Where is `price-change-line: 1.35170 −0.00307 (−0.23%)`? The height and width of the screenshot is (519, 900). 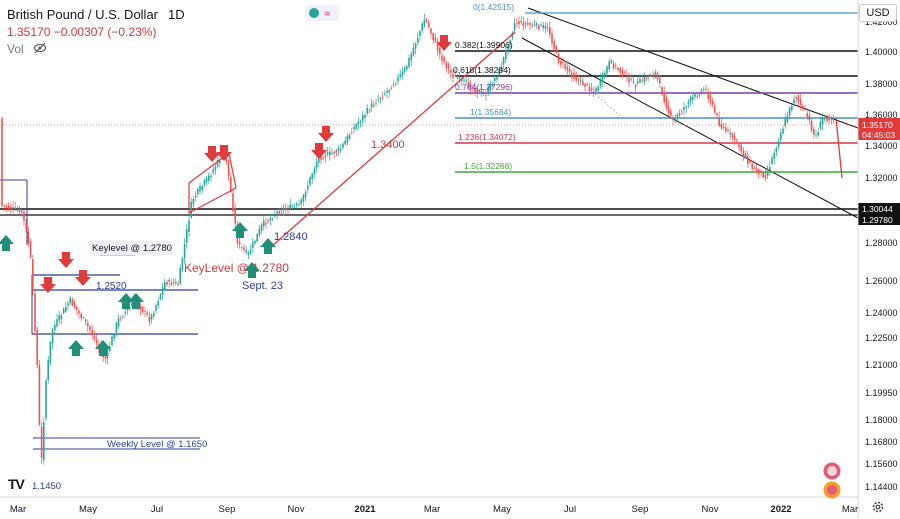
price-change-line: 1.35170 −0.00307 (−0.23%) is located at coordinates (82, 32).